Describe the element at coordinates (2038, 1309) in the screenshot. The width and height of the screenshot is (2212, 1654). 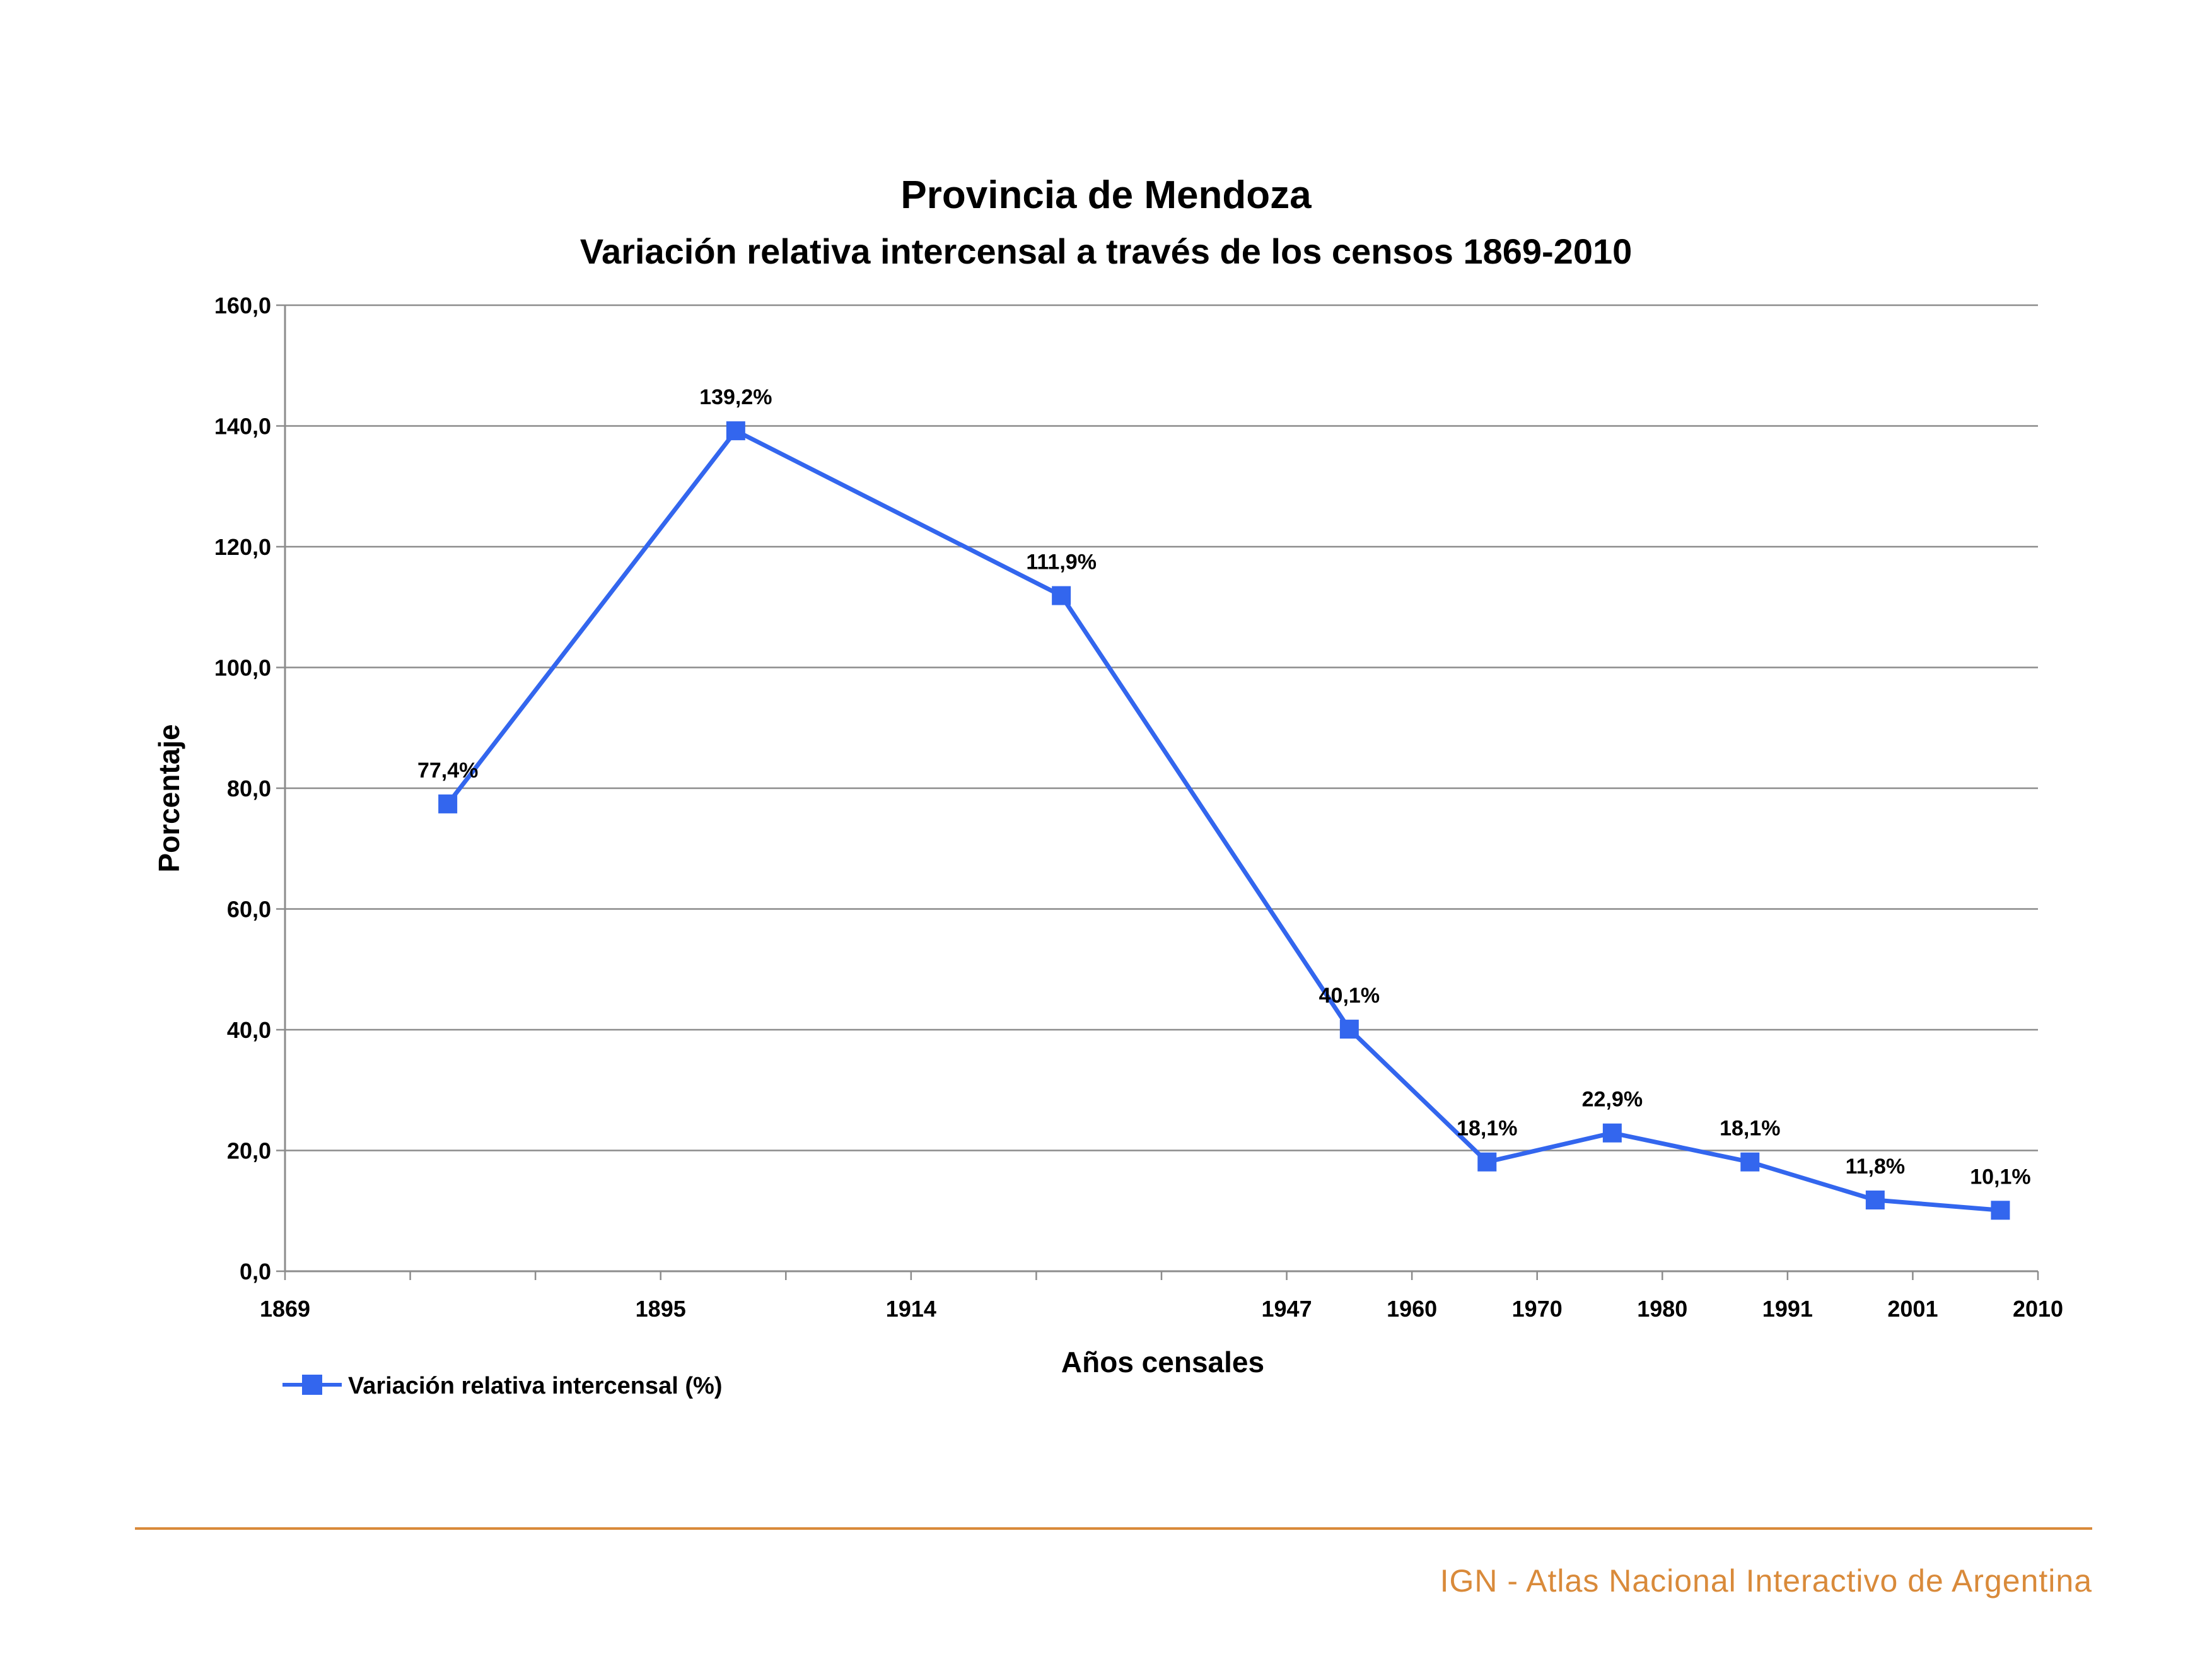
I see `x-tick-label: 2010` at that location.